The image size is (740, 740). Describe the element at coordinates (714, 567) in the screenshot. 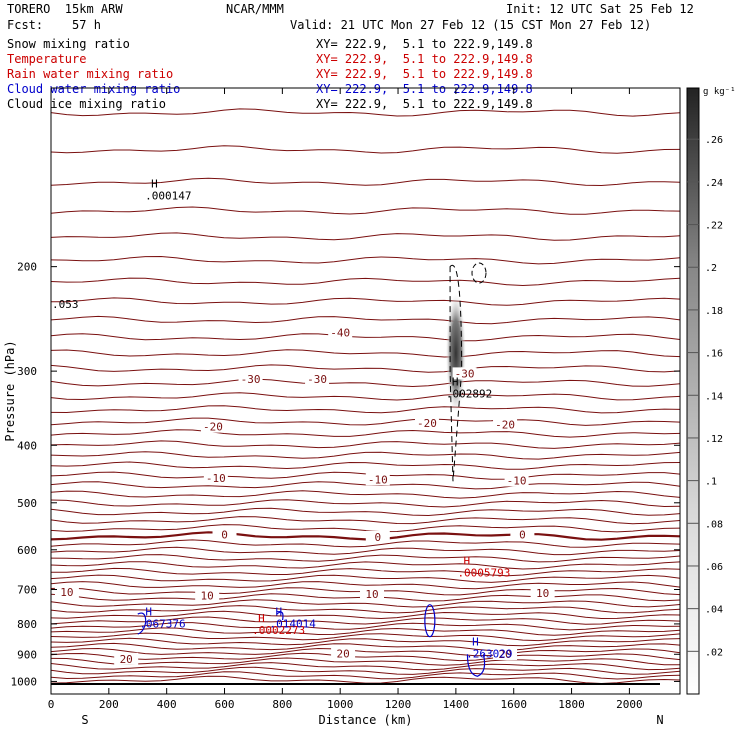

I see `colorbar-tick-label: .06` at that location.